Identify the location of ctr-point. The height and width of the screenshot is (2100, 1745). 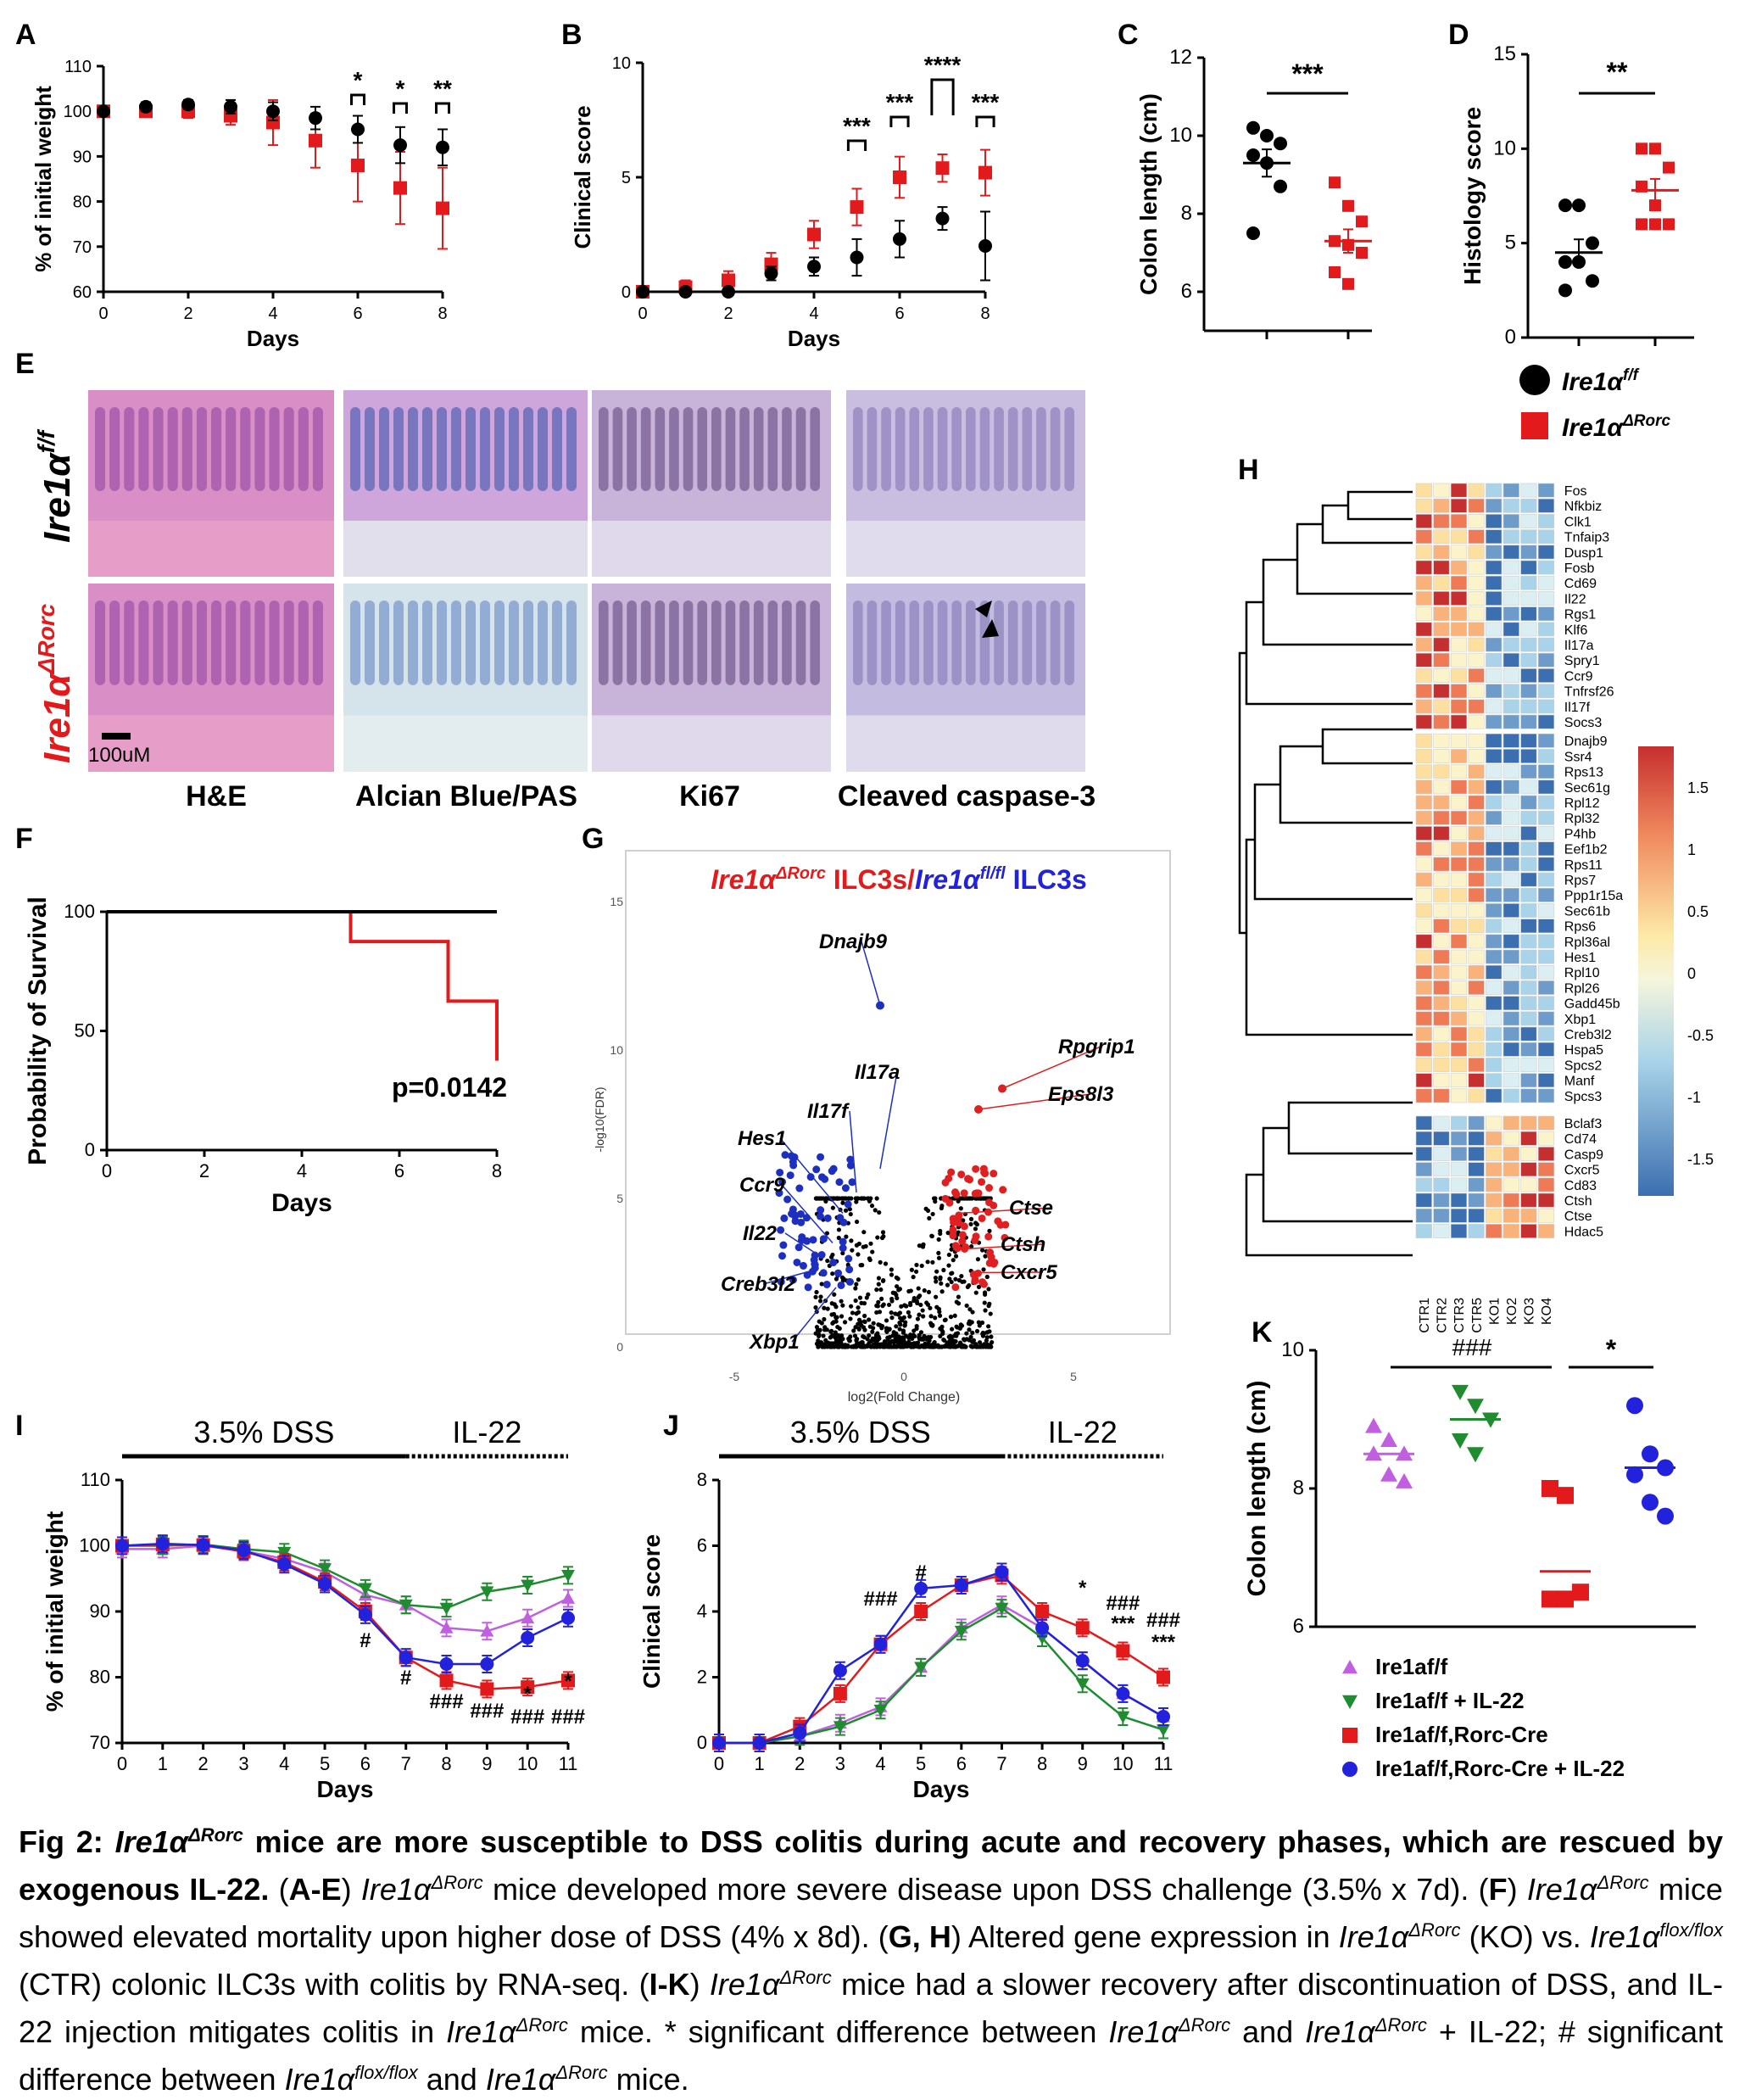
(899, 239).